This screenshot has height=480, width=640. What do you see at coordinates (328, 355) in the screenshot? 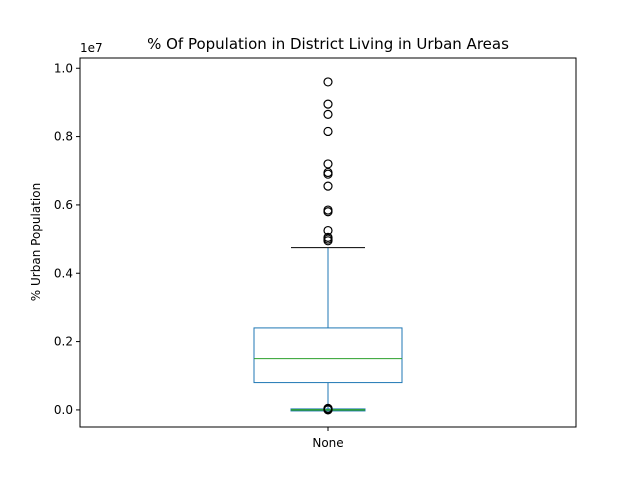
I see `box-iqr` at bounding box center [328, 355].